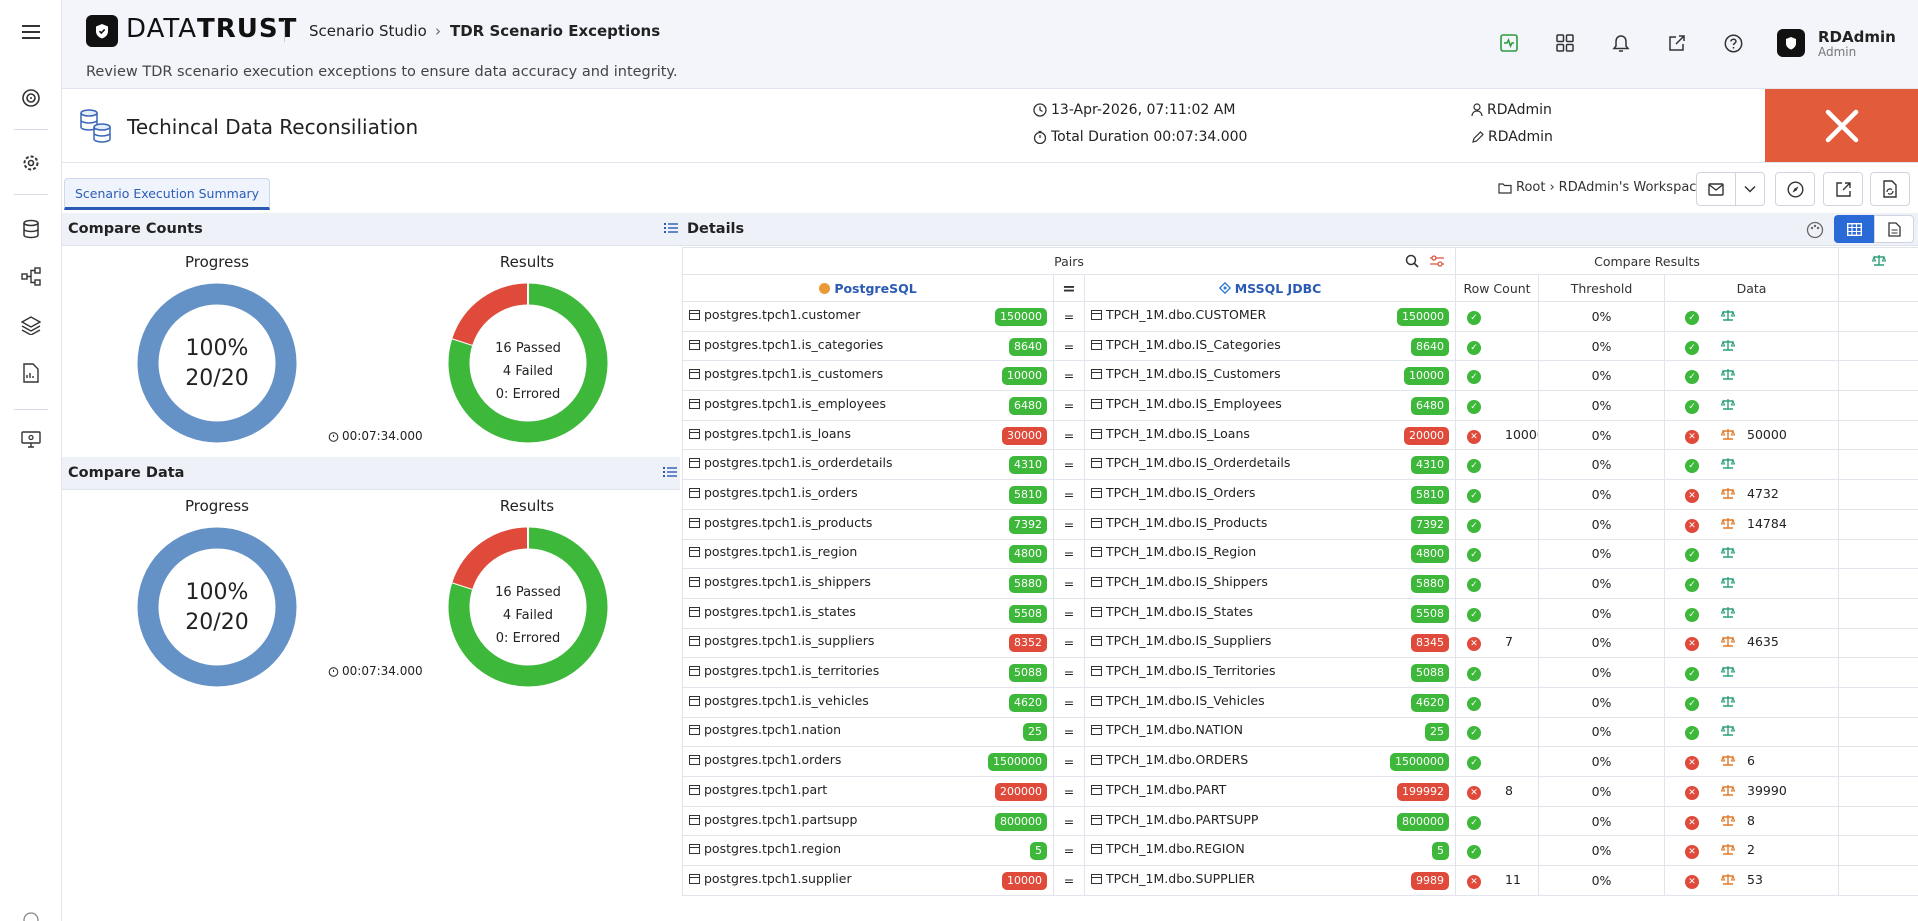 The height and width of the screenshot is (921, 1918). Describe the element at coordinates (1752, 880) in the screenshot. I see `data-result: ✕ 53` at that location.